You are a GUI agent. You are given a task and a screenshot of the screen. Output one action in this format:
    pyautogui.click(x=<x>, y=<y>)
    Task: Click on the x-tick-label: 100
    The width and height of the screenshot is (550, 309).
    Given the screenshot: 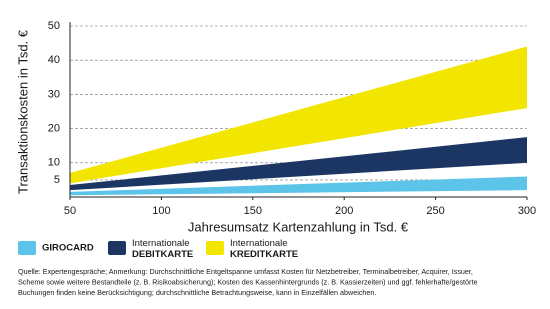 What is the action you would take?
    pyautogui.click(x=161, y=211)
    